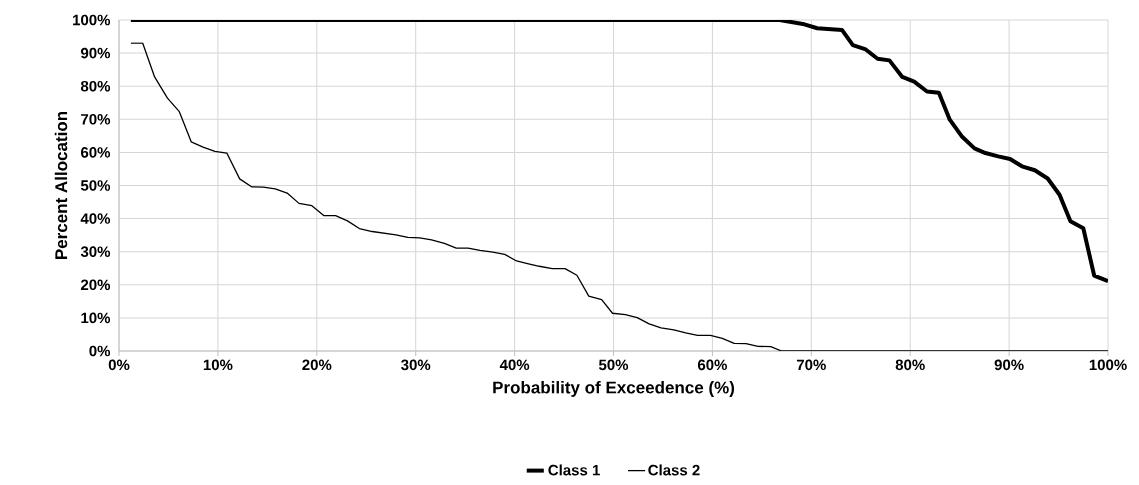  I want to click on legend-label: Class 2, so click(674, 470).